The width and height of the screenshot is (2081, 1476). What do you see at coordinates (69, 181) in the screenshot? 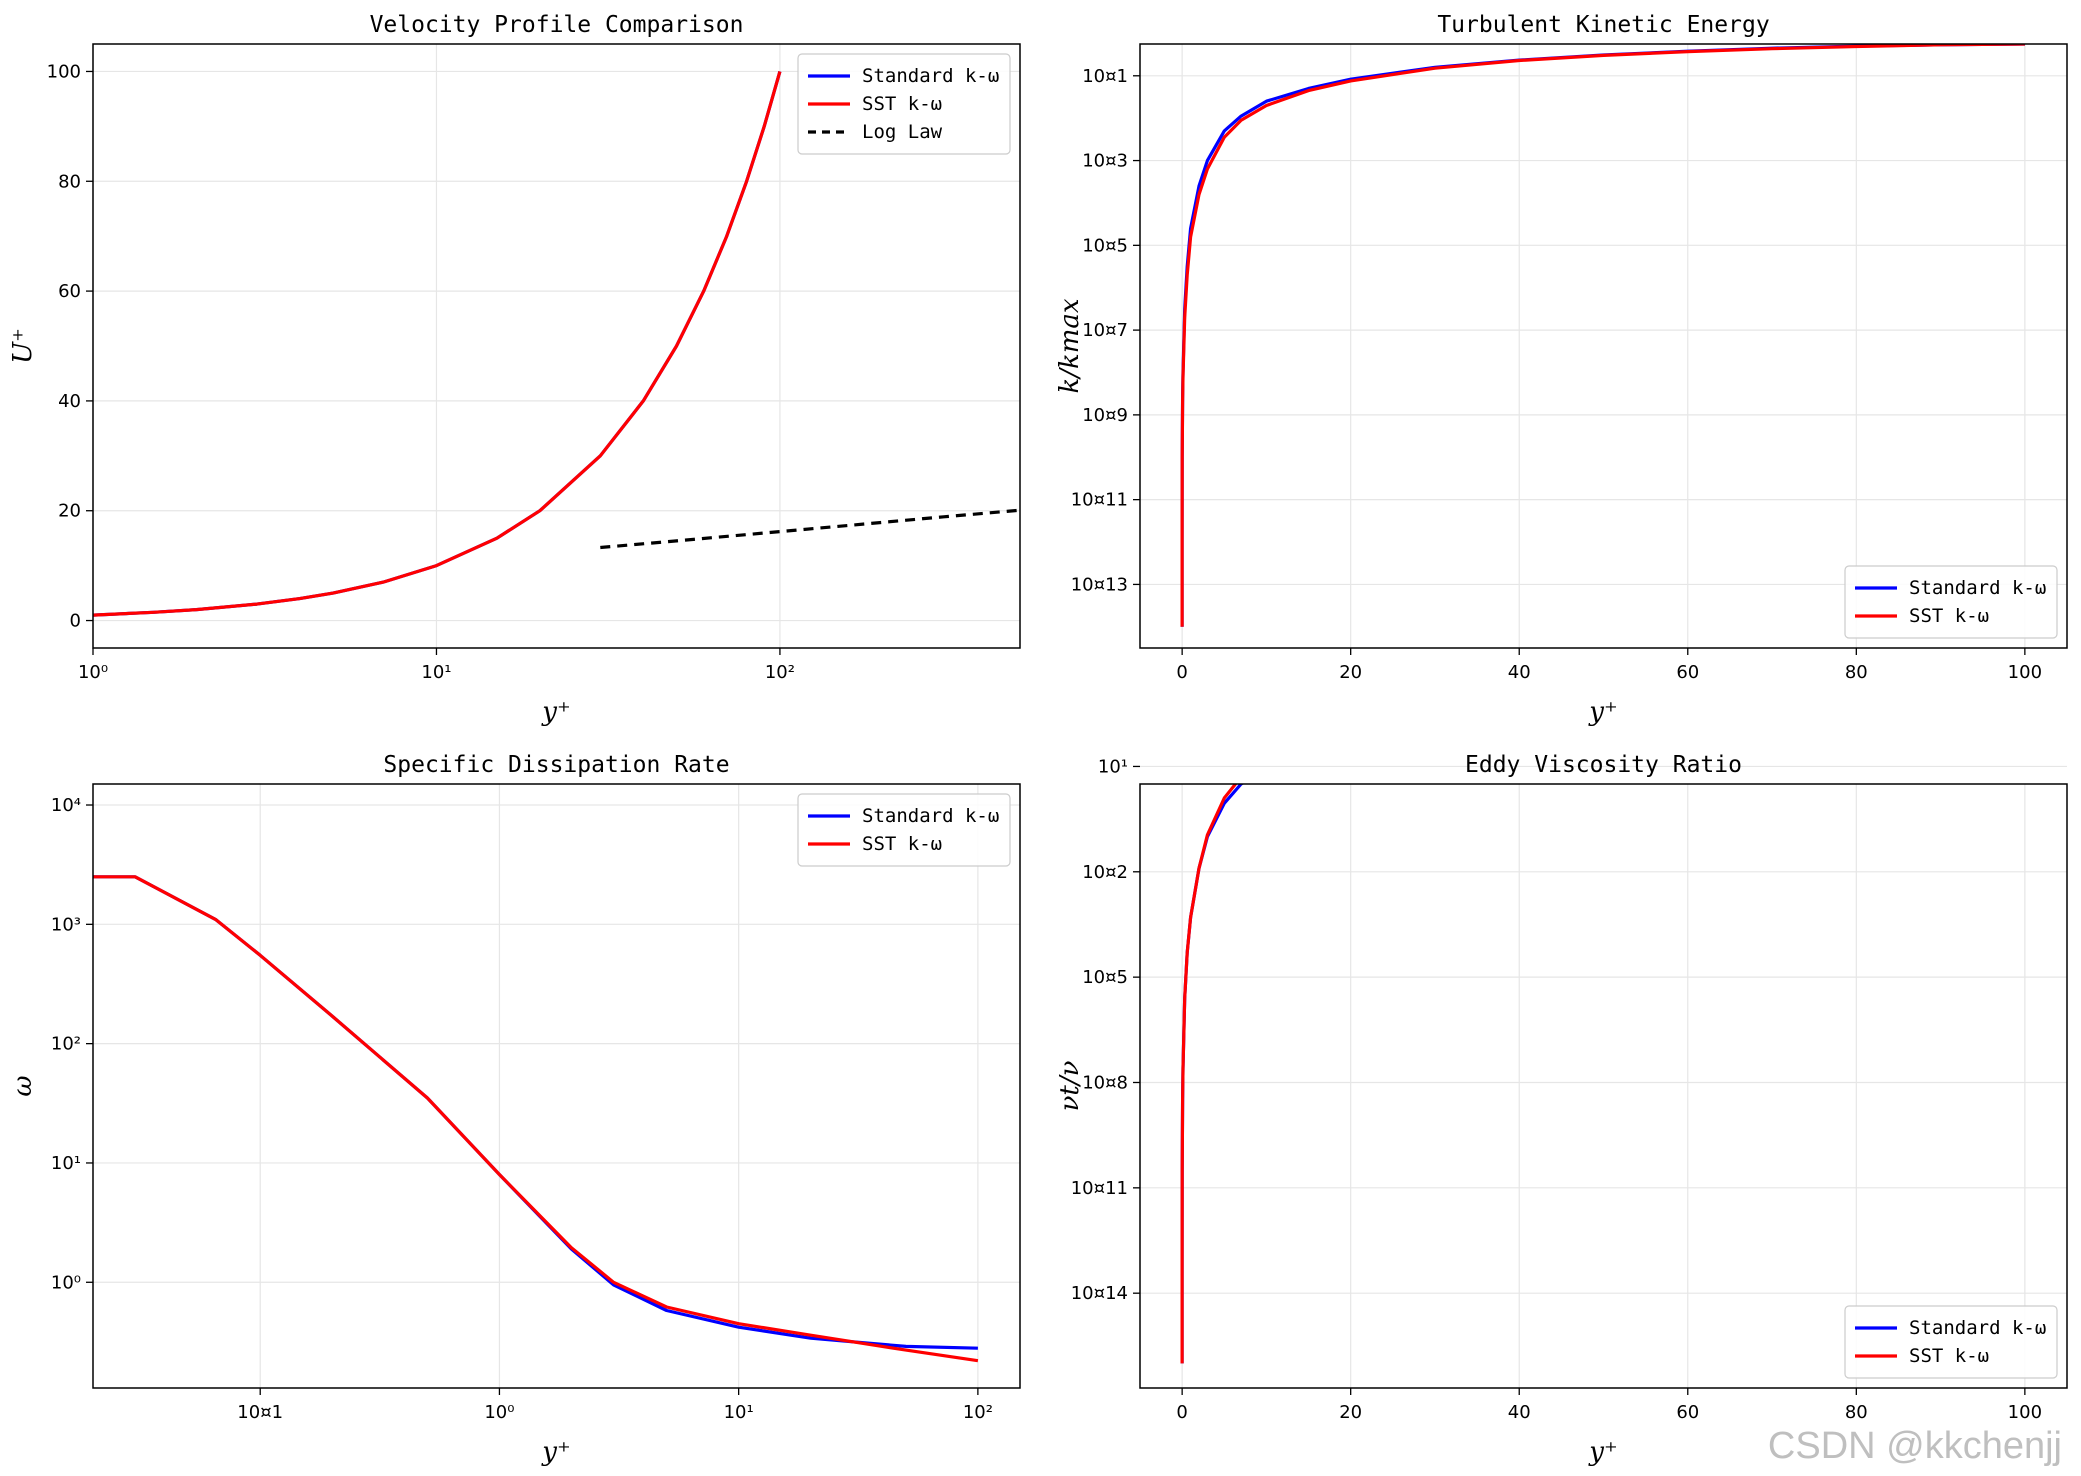
I see `y-tick-label: 80` at bounding box center [69, 181].